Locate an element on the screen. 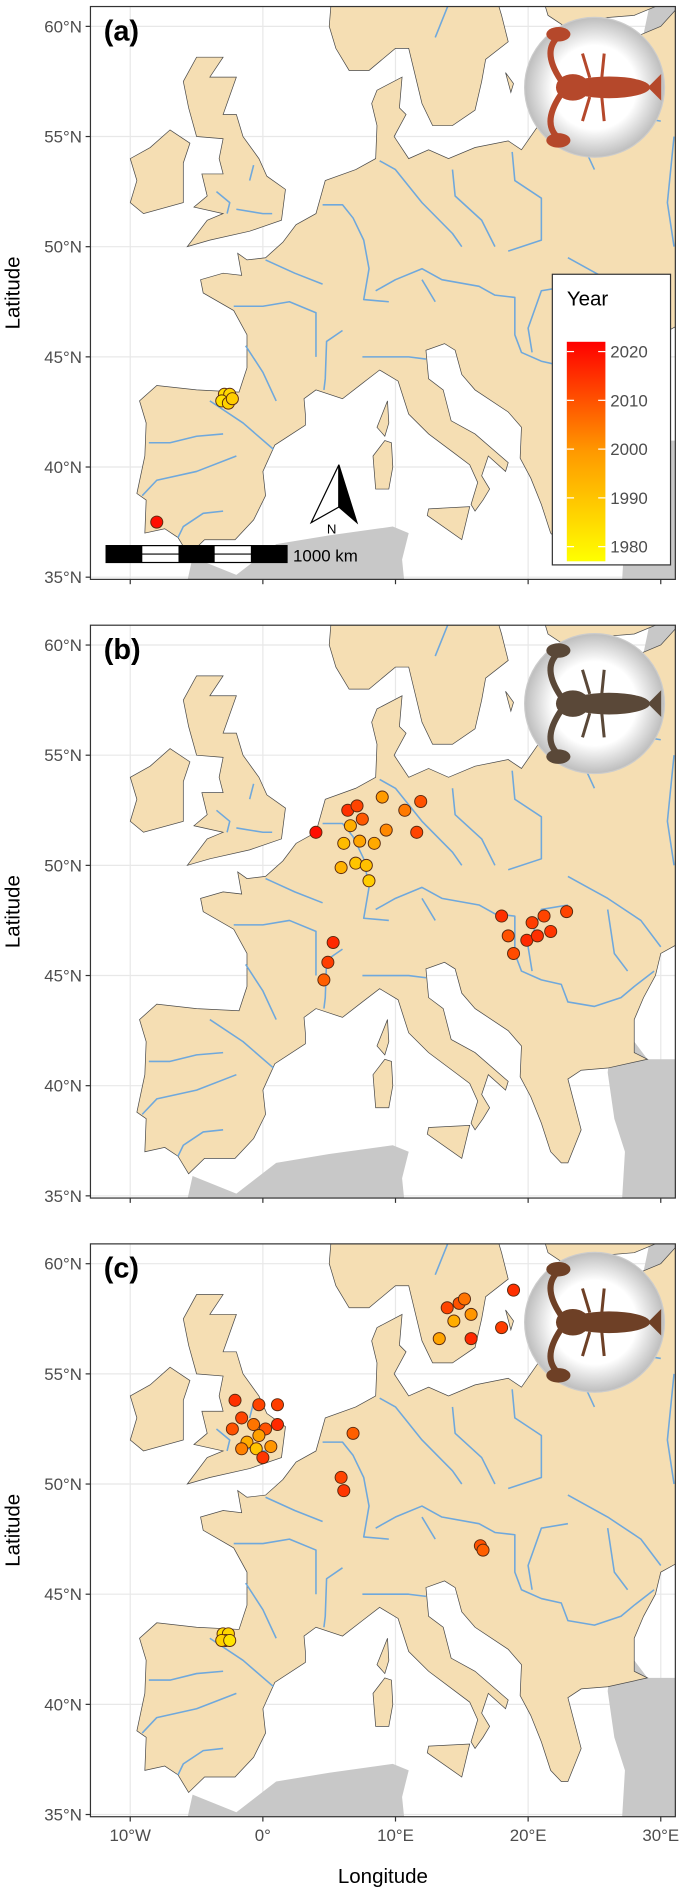  species-photo is located at coordinates (595, 1322).